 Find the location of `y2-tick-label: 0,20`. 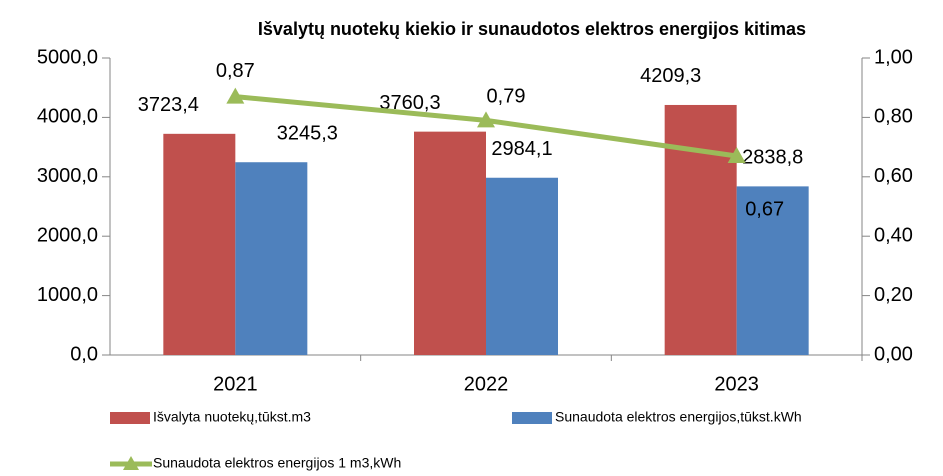

y2-tick-label: 0,20 is located at coordinates (893, 295).